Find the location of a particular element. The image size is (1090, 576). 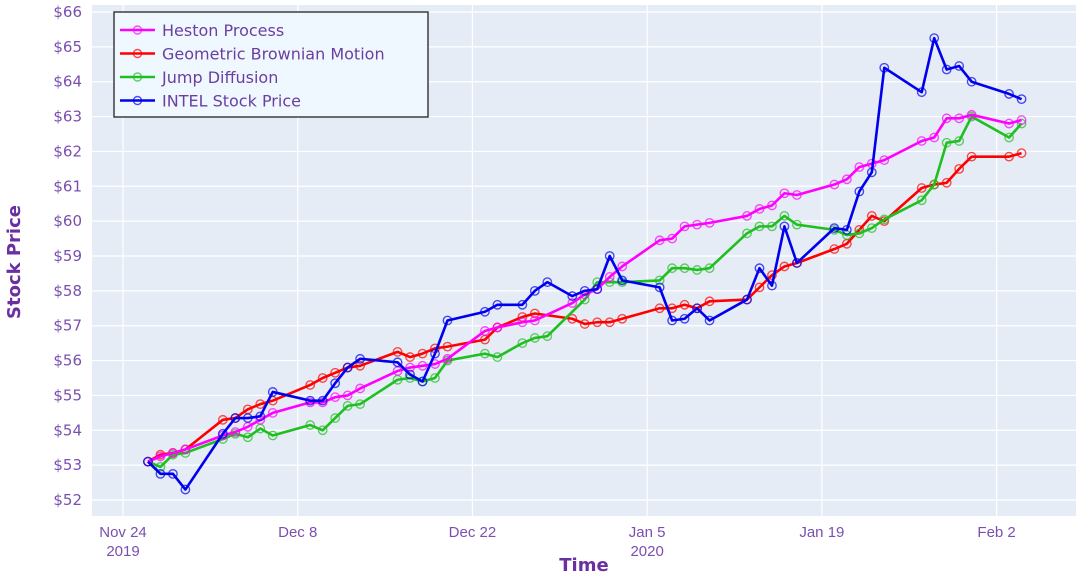

legend-item: INTEL Stock Price is located at coordinates (210, 101).